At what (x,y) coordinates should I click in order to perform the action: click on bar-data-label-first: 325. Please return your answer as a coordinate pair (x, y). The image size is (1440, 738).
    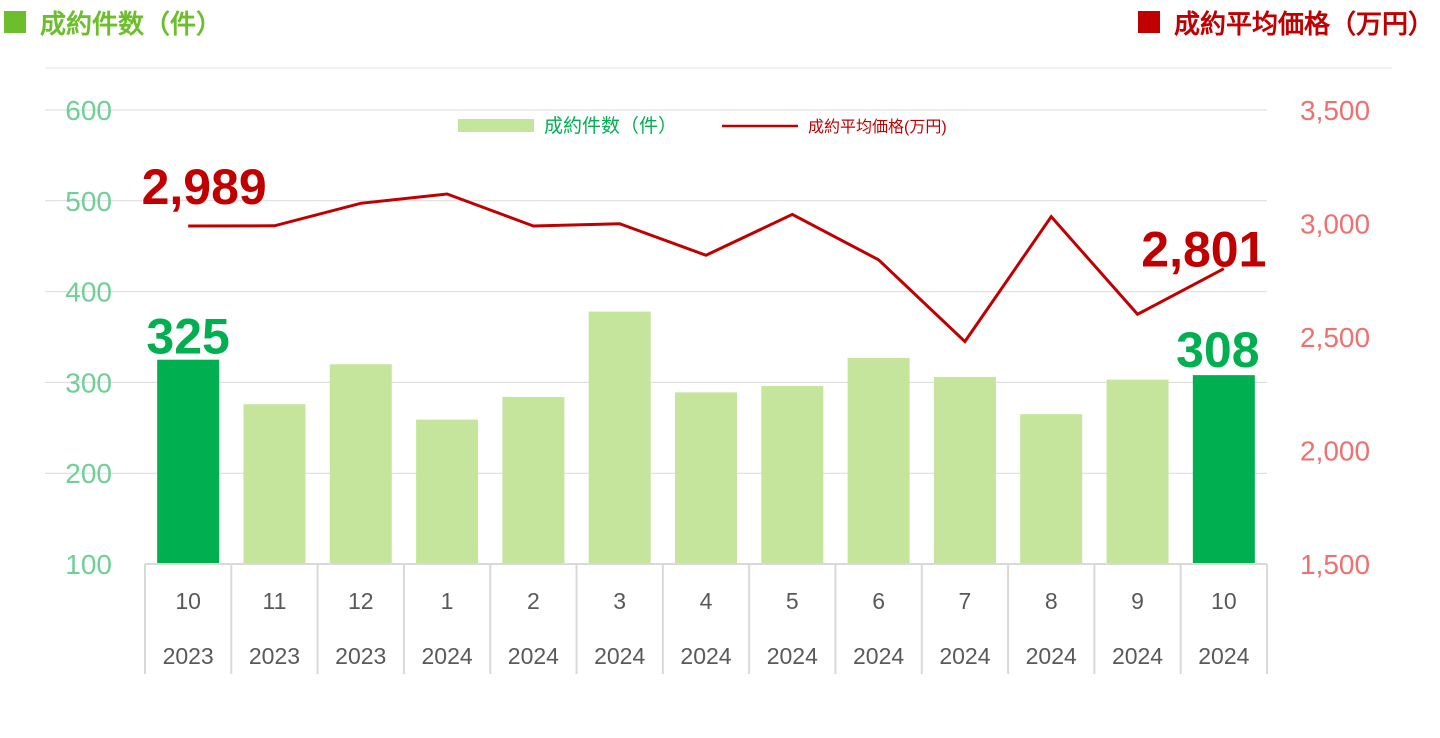
    Looking at the image, I should click on (187, 337).